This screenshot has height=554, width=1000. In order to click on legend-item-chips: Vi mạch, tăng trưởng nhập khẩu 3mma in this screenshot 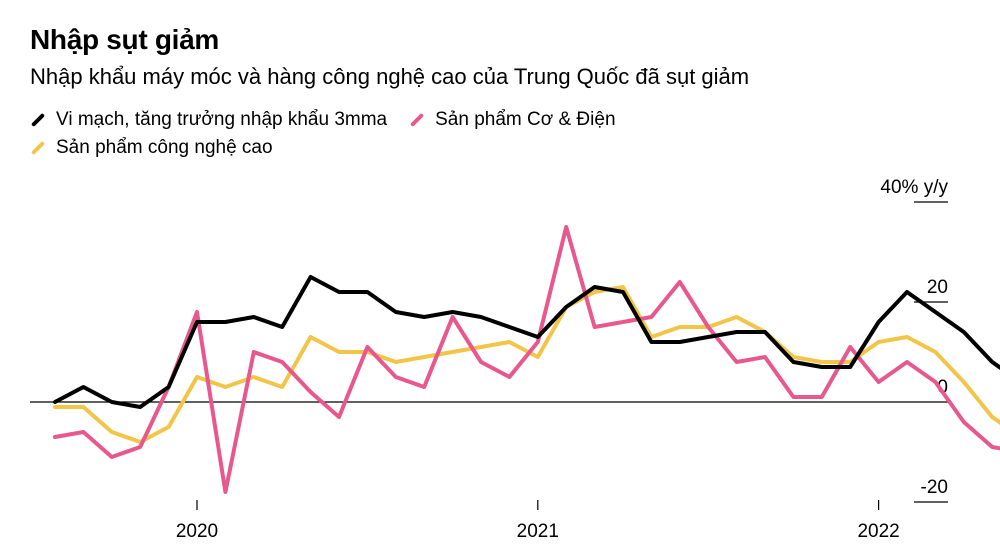, I will do `click(208, 120)`.